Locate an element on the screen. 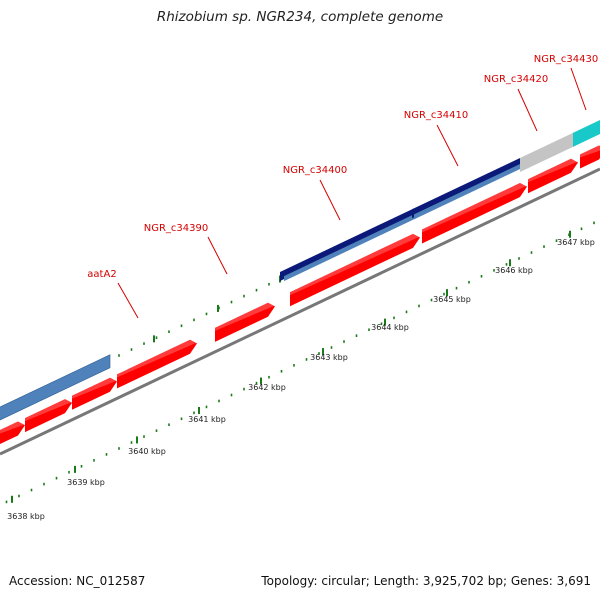 This screenshot has height=600, width=600. gene-bar-aatA2 is located at coordinates (55, 387).